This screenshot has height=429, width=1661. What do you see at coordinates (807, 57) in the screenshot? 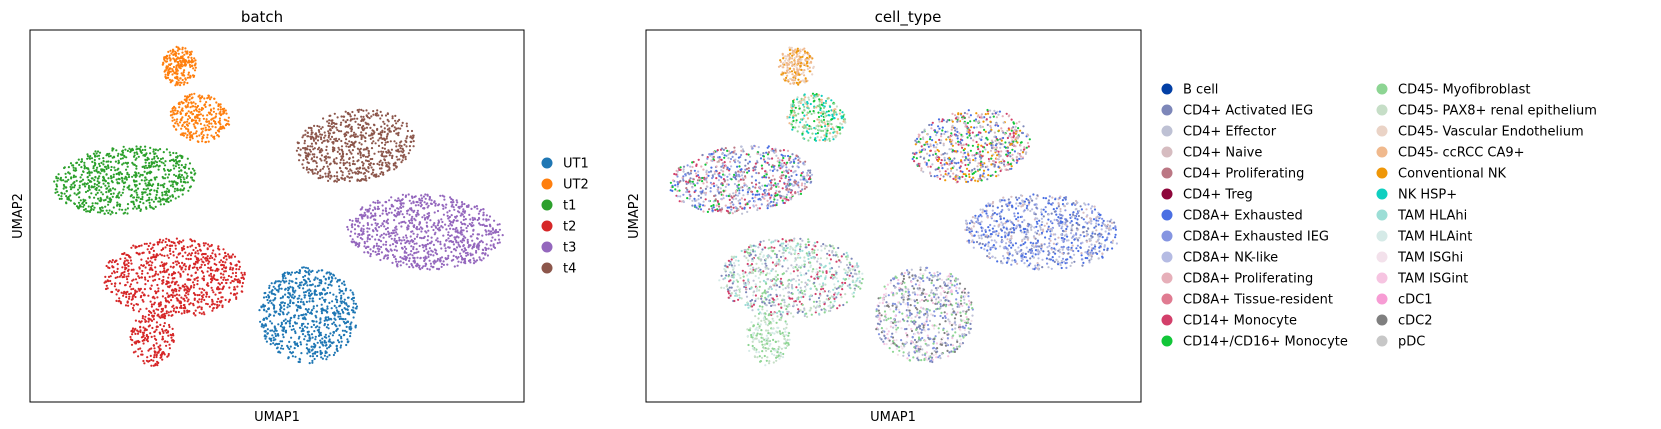
I see `cell-type-point` at bounding box center [807, 57].